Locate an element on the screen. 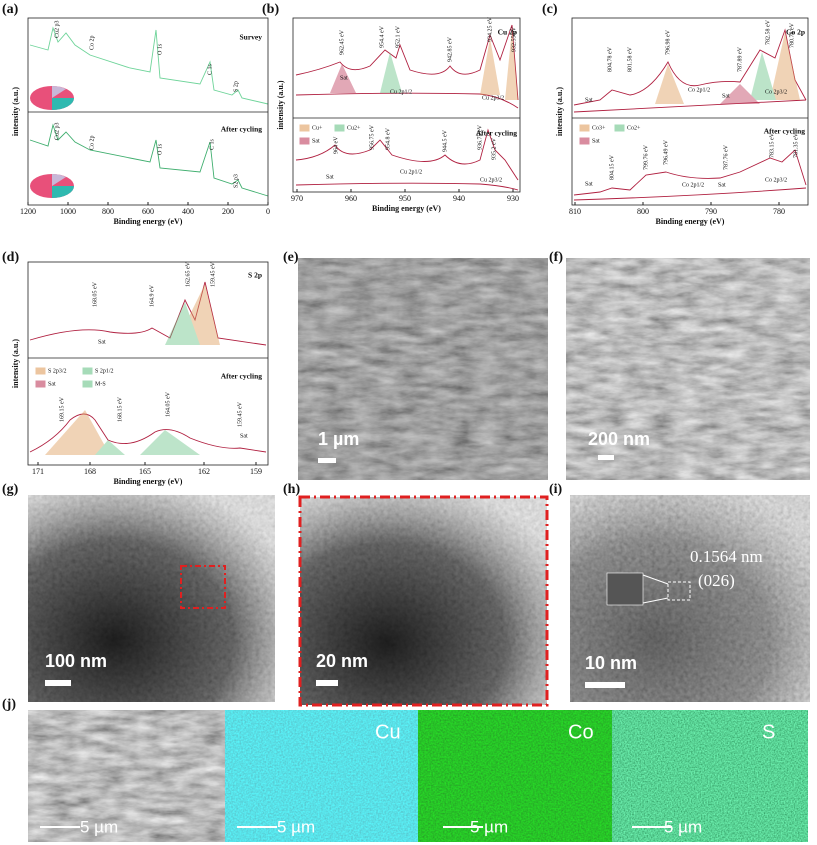 The height and width of the screenshot is (845, 817). x-tick-label: 930 is located at coordinates (513, 198).